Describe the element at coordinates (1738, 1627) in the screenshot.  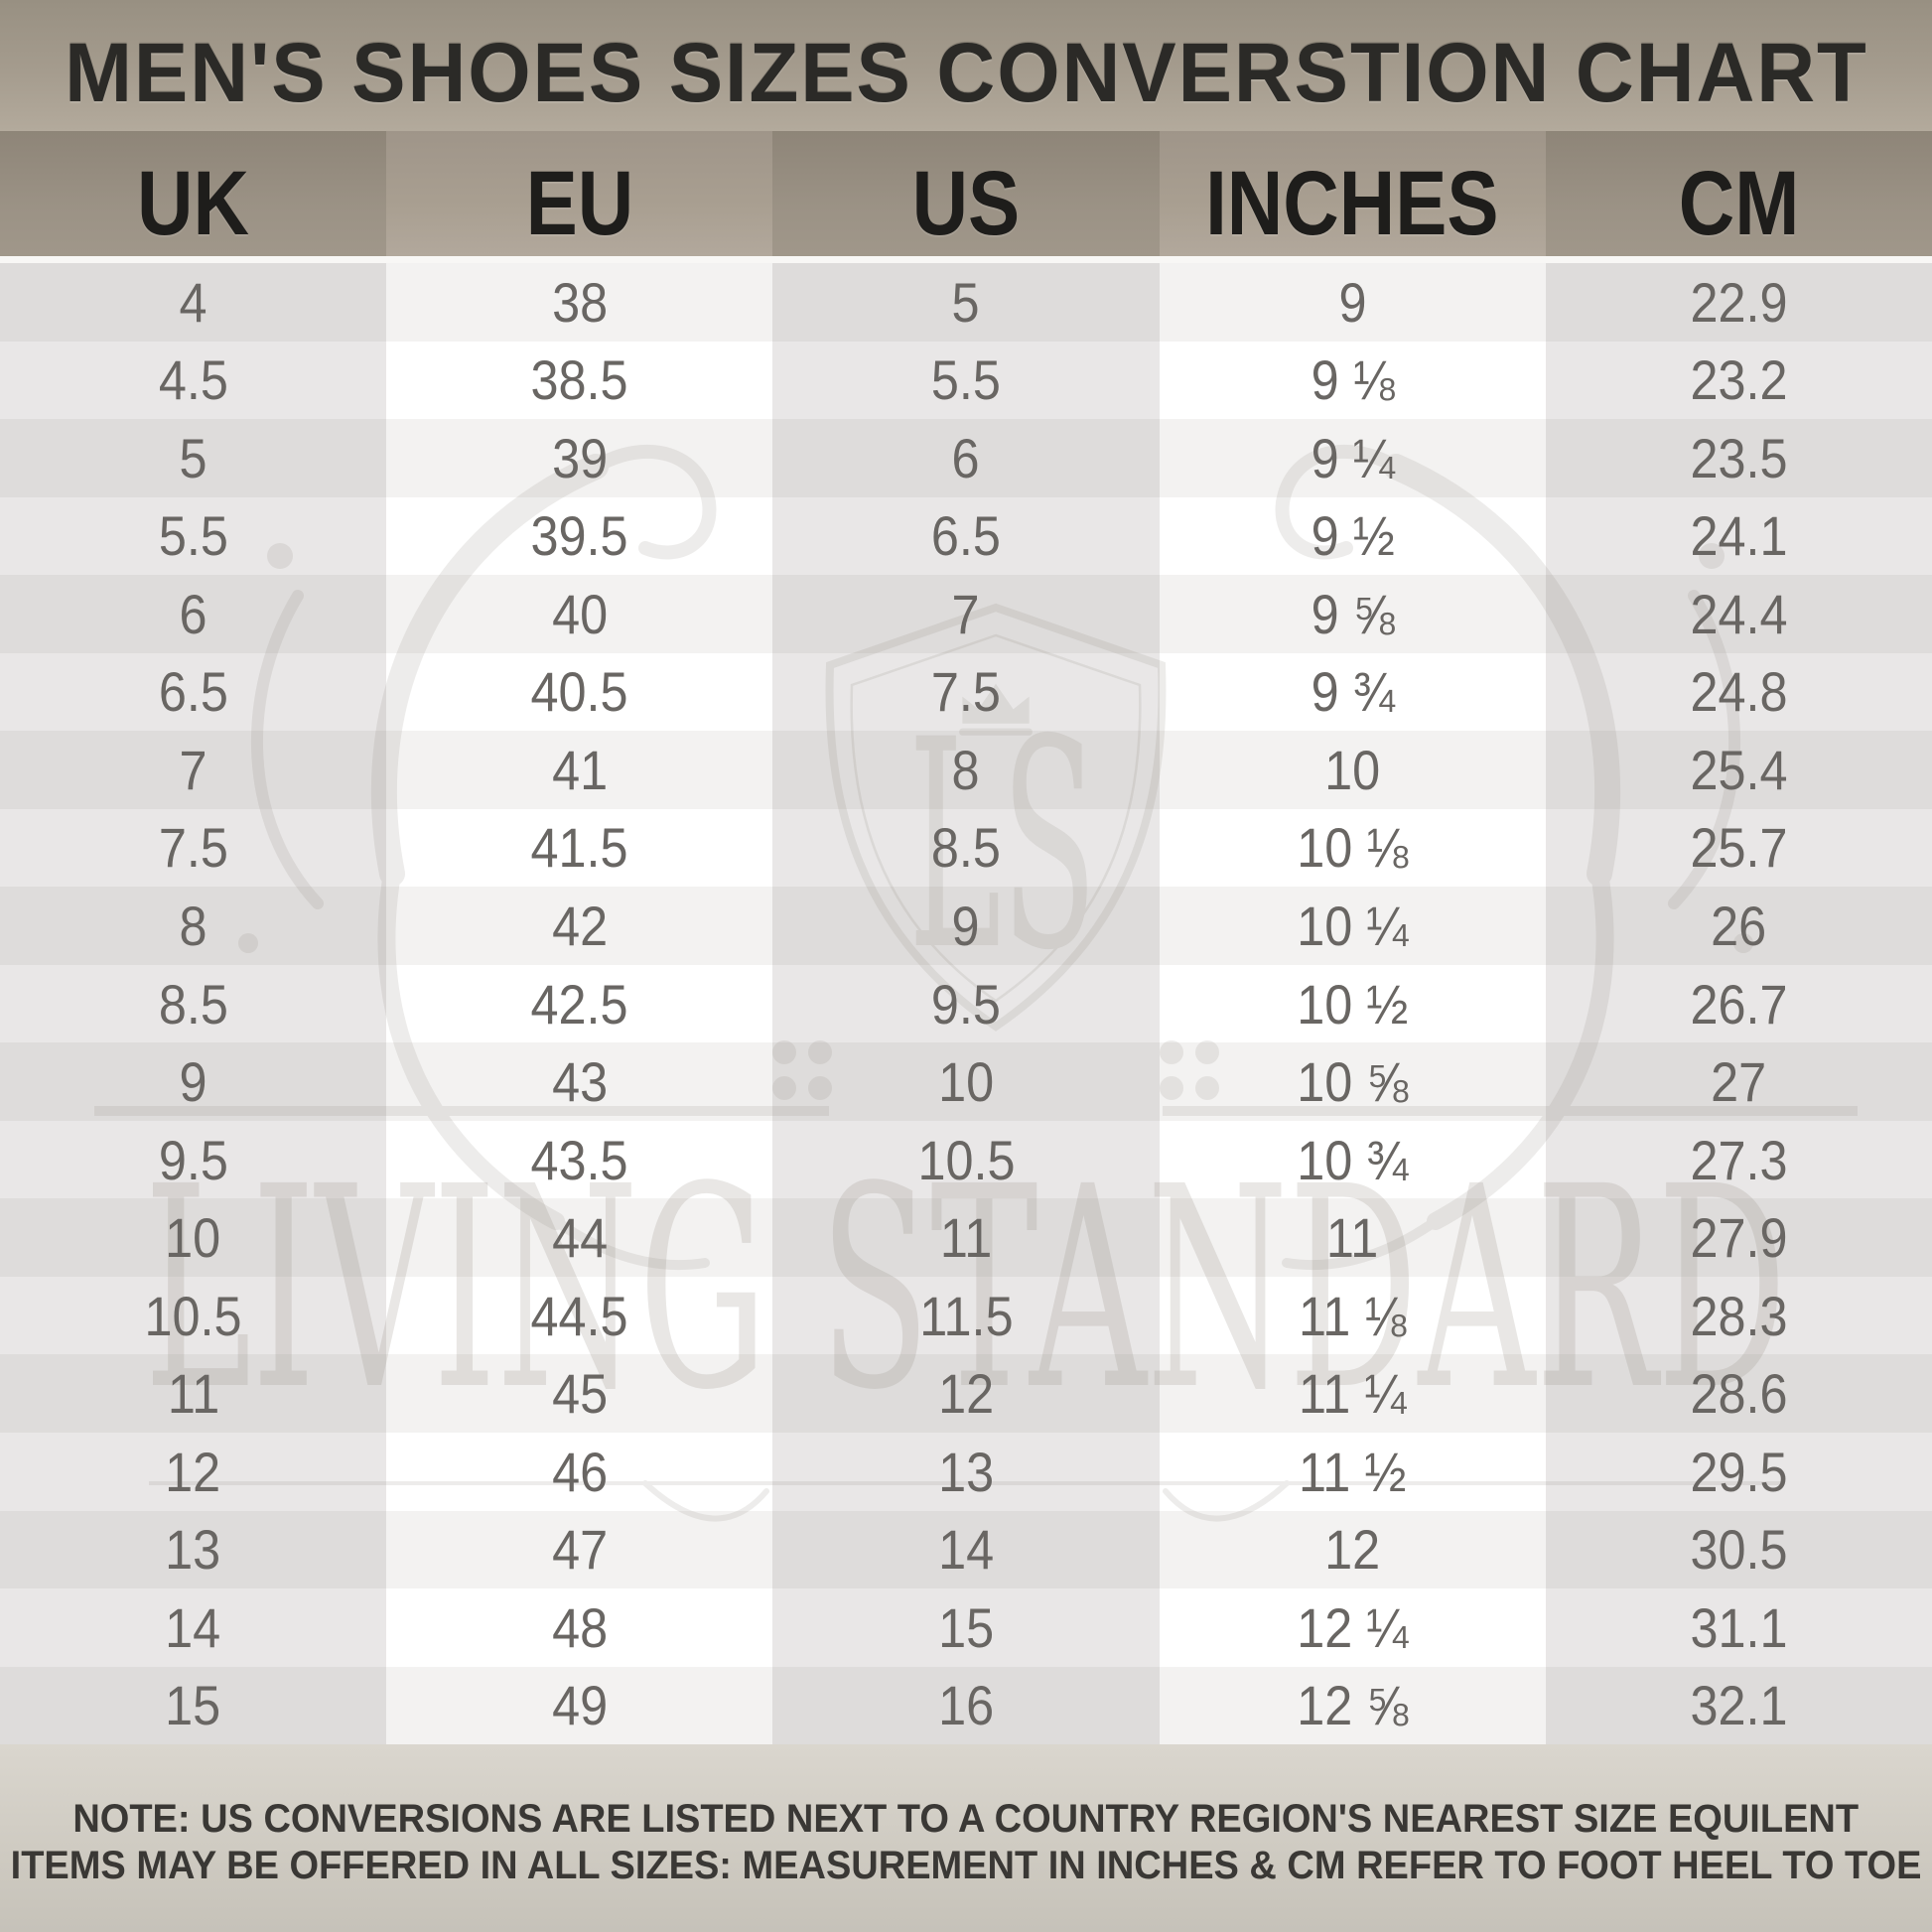
I see `table-cell: 31.1` at that location.